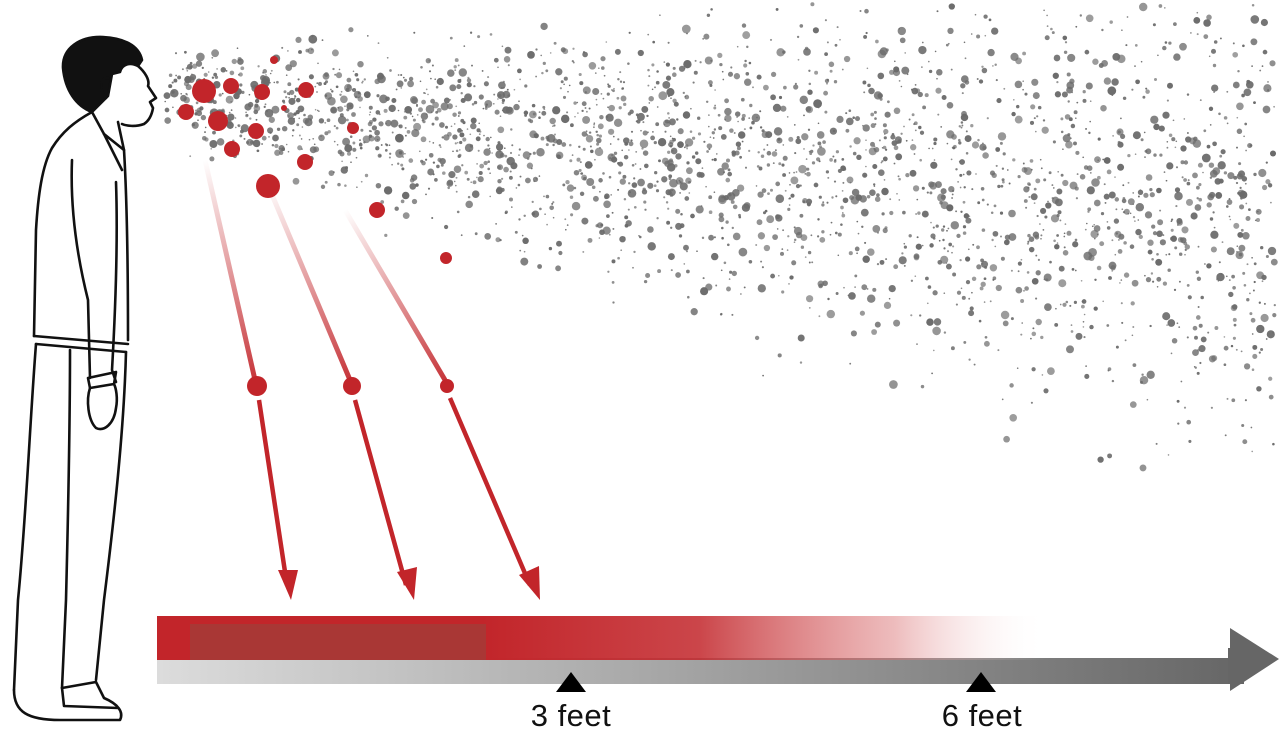  What do you see at coordinates (310, 285) in the screenshot?
I see `droplet-trail` at bounding box center [310, 285].